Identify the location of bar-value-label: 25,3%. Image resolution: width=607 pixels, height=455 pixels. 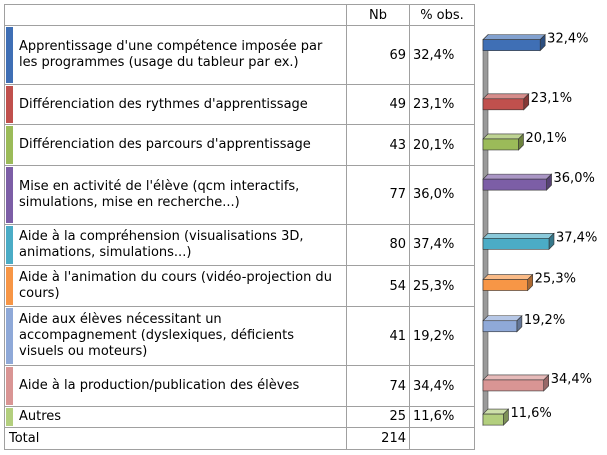
(555, 279).